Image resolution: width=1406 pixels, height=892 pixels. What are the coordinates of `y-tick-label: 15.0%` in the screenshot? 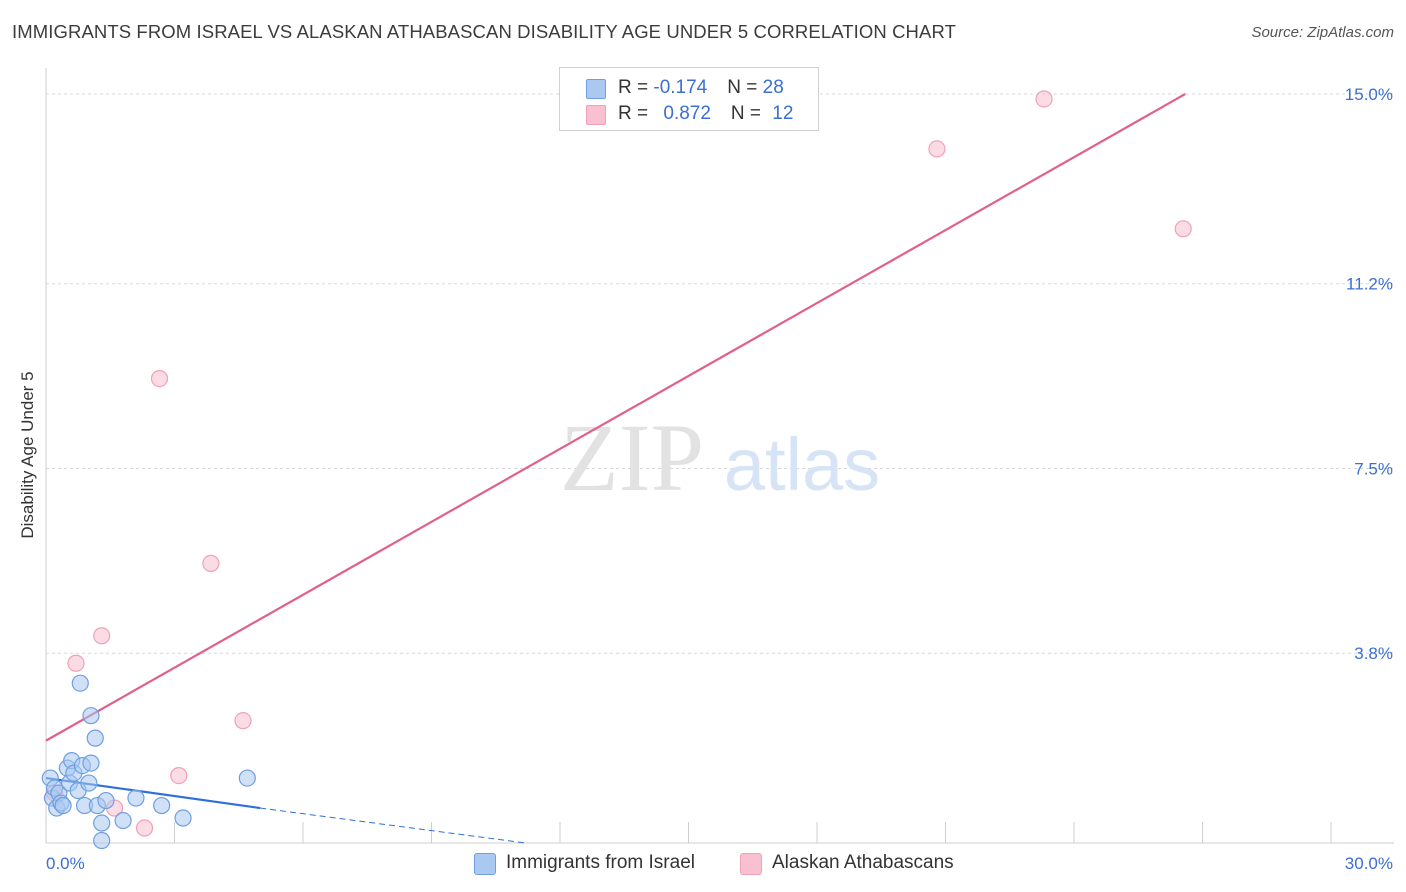 It's located at (1369, 94).